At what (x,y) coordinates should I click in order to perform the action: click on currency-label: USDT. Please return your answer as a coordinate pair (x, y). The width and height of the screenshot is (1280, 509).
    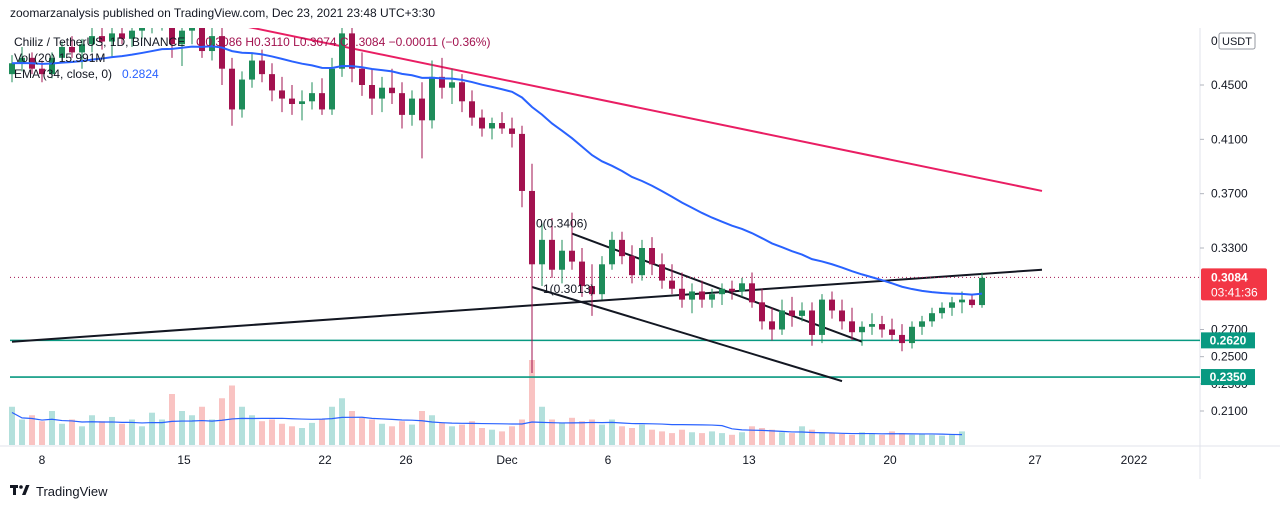
    Looking at the image, I should click on (1237, 42).